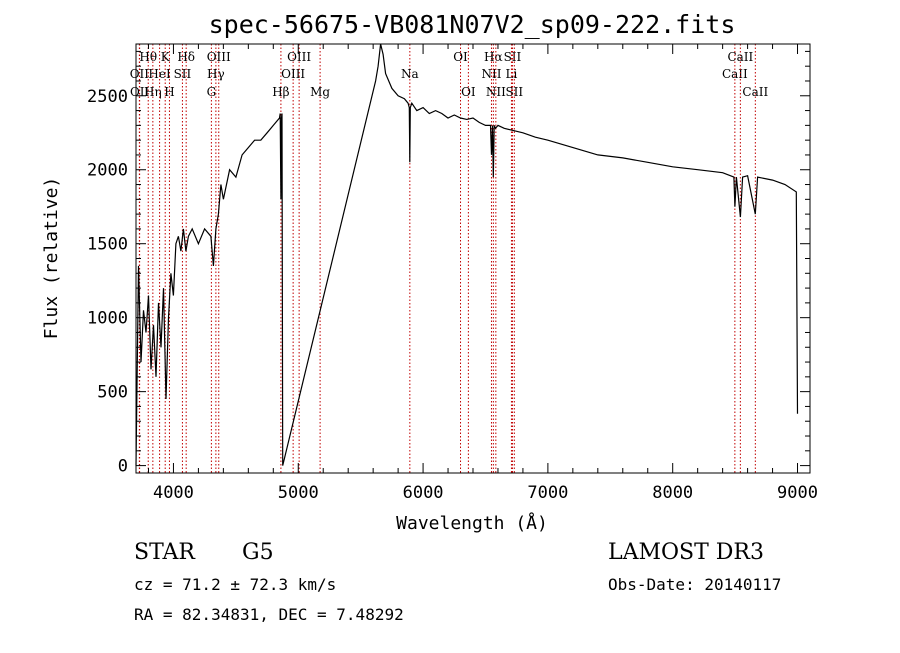 Image resolution: width=900 pixels, height=653 pixels. Describe the element at coordinates (695, 584) in the screenshot. I see `observation-date: Obs-Date: 20140117` at that location.